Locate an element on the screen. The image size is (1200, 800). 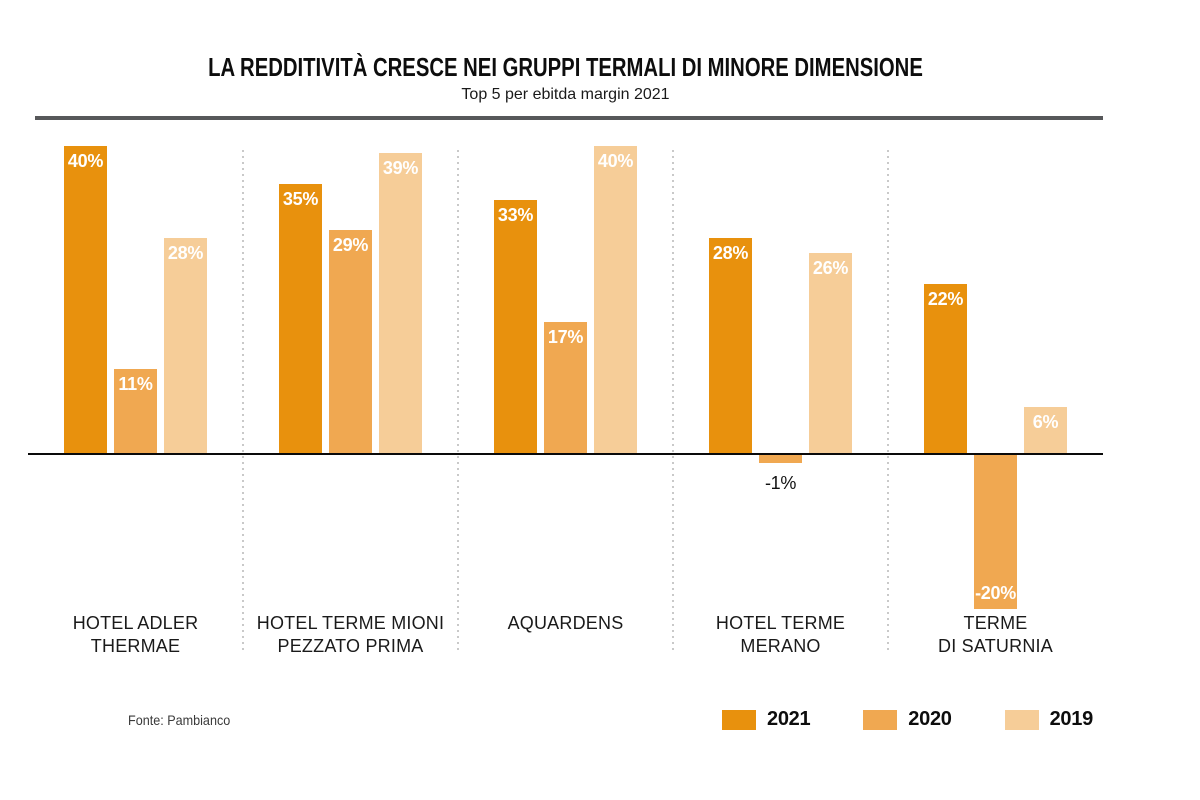
bar-value-label: 22% is located at coordinates (945, 299).